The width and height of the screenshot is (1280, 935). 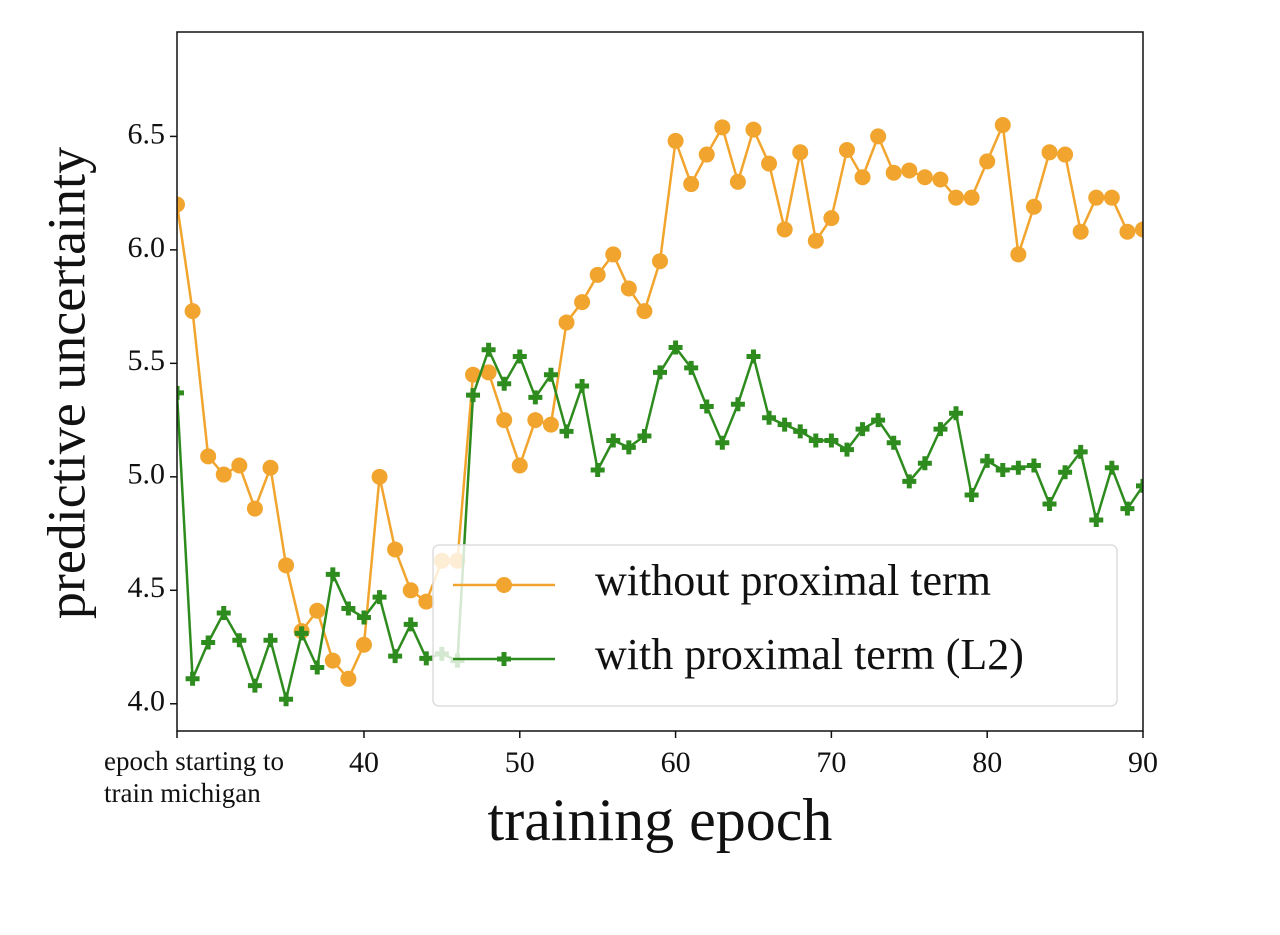 I want to click on y-tick-label: 6.5, so click(x=147, y=133).